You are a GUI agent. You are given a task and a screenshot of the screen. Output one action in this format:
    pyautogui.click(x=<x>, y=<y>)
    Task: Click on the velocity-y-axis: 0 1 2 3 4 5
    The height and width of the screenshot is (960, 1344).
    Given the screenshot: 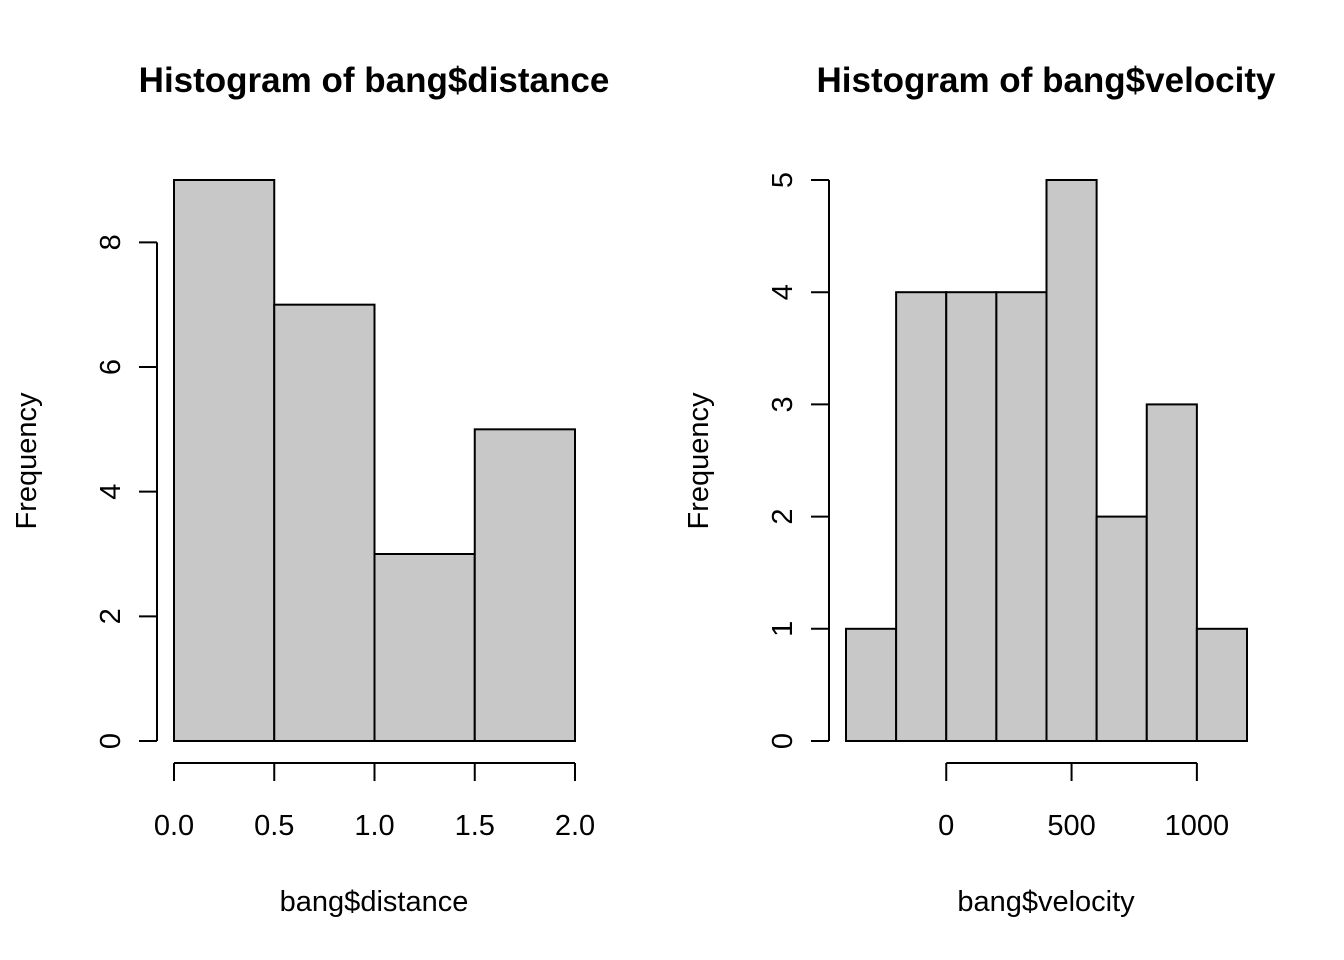 What is the action you would take?
    pyautogui.click(x=798, y=460)
    